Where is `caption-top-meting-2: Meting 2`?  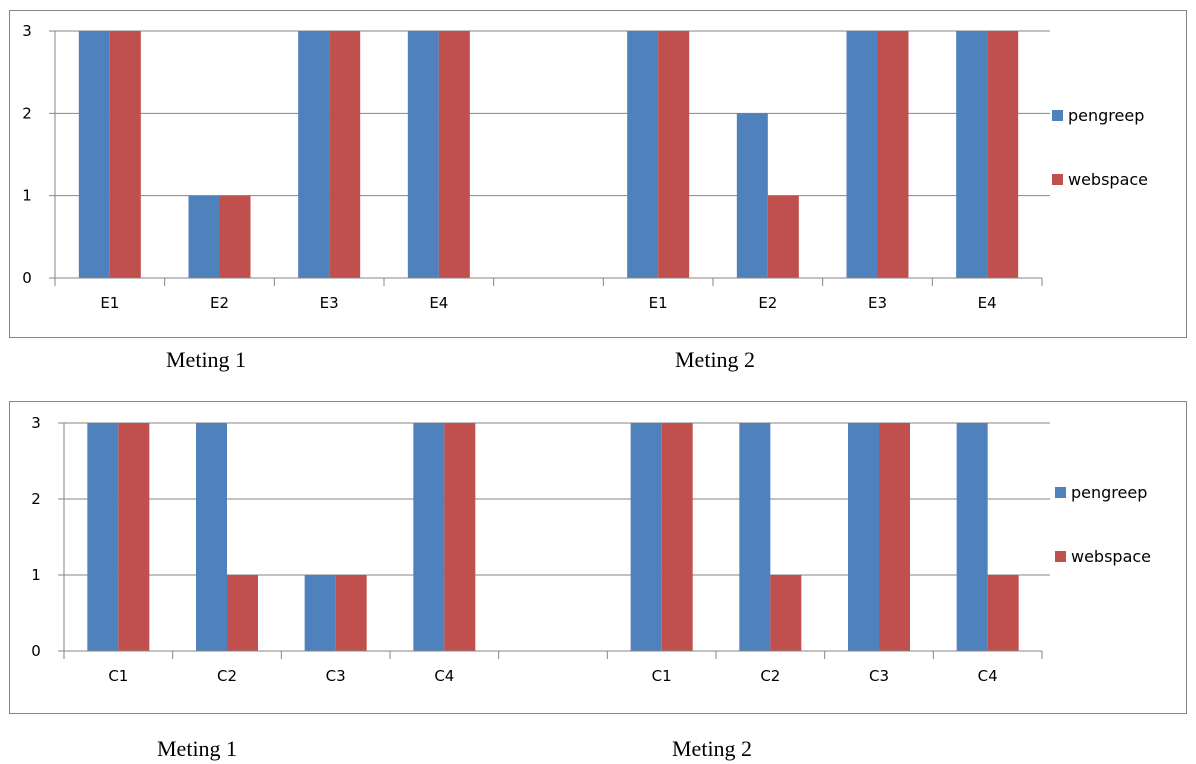 caption-top-meting-2: Meting 2 is located at coordinates (715, 359).